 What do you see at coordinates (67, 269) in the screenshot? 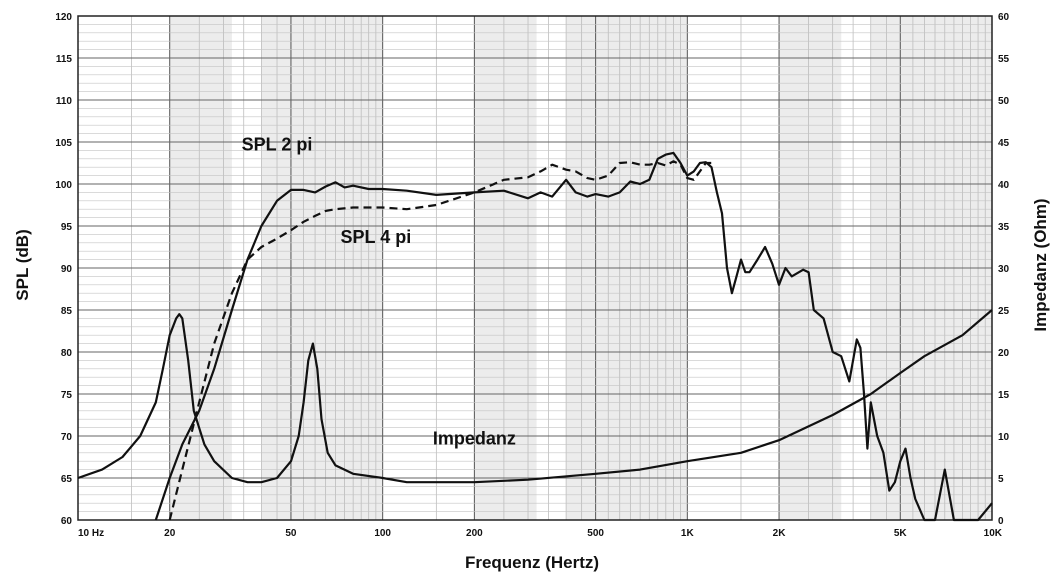
I see `y-tick-label: 90` at bounding box center [67, 269].